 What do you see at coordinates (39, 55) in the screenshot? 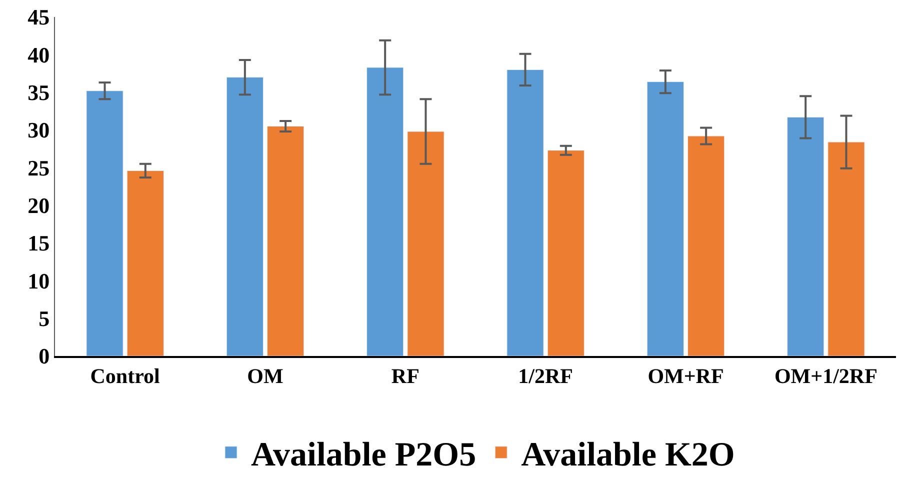
I see `y-tick-label: 40` at bounding box center [39, 55].